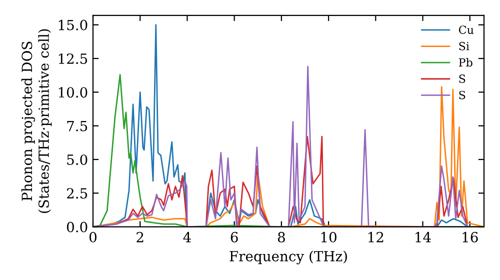  What do you see at coordinates (73, 92) in the screenshot?
I see `y-tick-label: 10.0` at bounding box center [73, 92].